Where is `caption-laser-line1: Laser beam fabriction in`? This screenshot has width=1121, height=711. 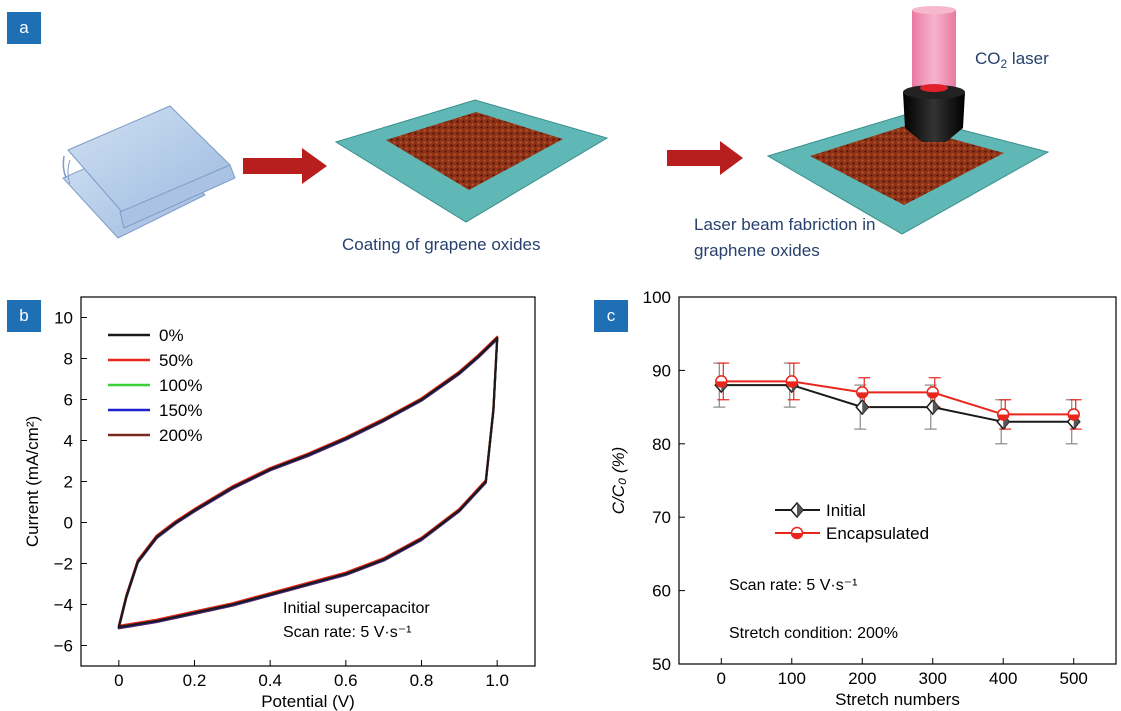
caption-laser-line1: Laser beam fabriction in is located at coordinates (784, 224).